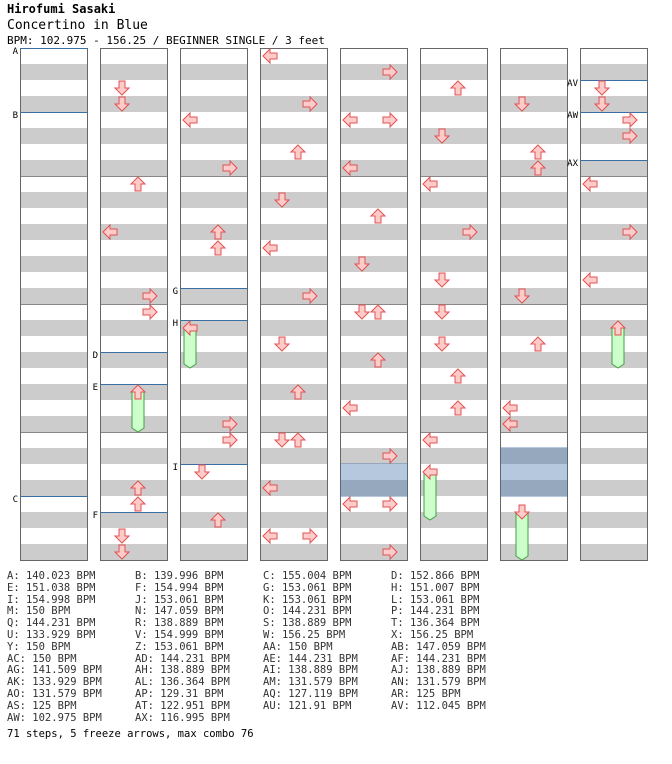  What do you see at coordinates (438, 658) in the screenshot?
I see `bpm-entry: AF: 144.231 BPM` at bounding box center [438, 658].